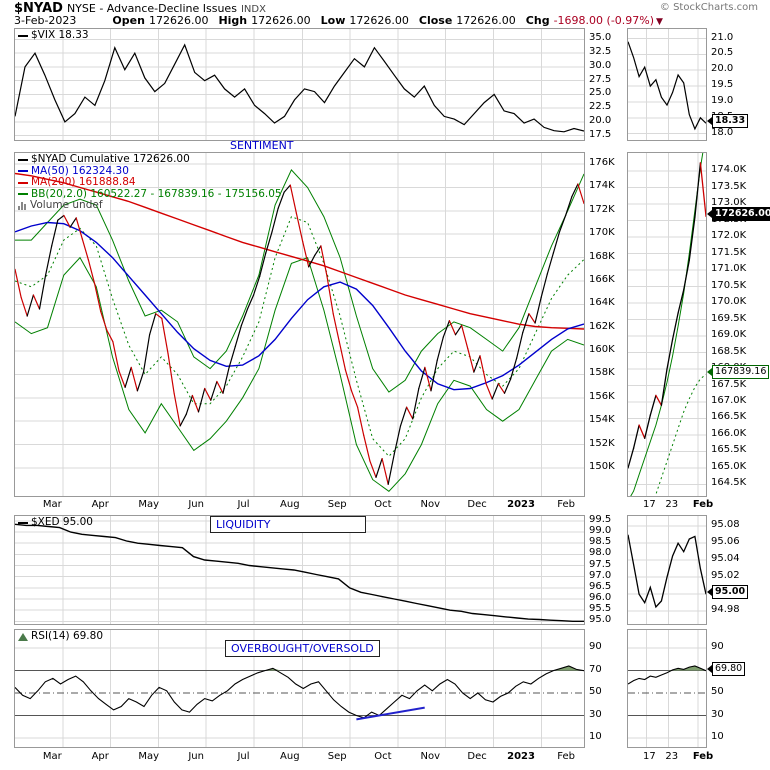 Image resolution: width=770 pixels, height=770 pixels. Describe the element at coordinates (729, 203) in the screenshot. I see `y-tick-label: 173.0K` at that location.